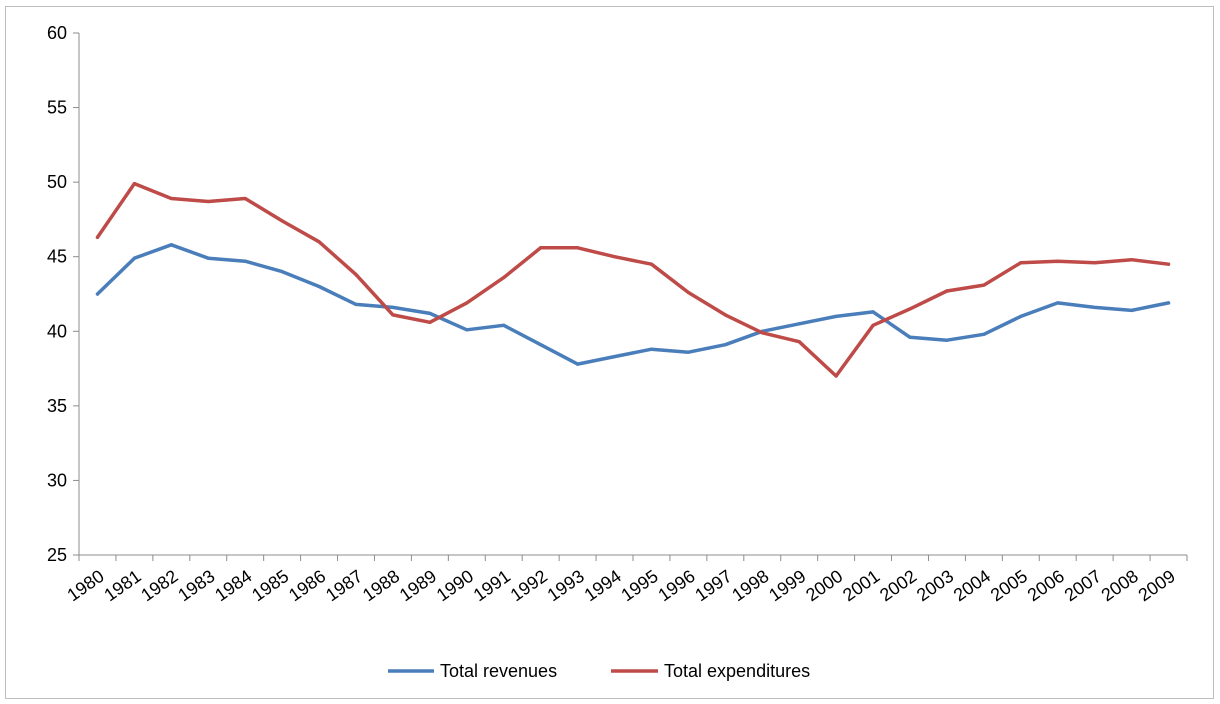  Describe the element at coordinates (57, 331) in the screenshot. I see `y-tick-label: 40` at that location.